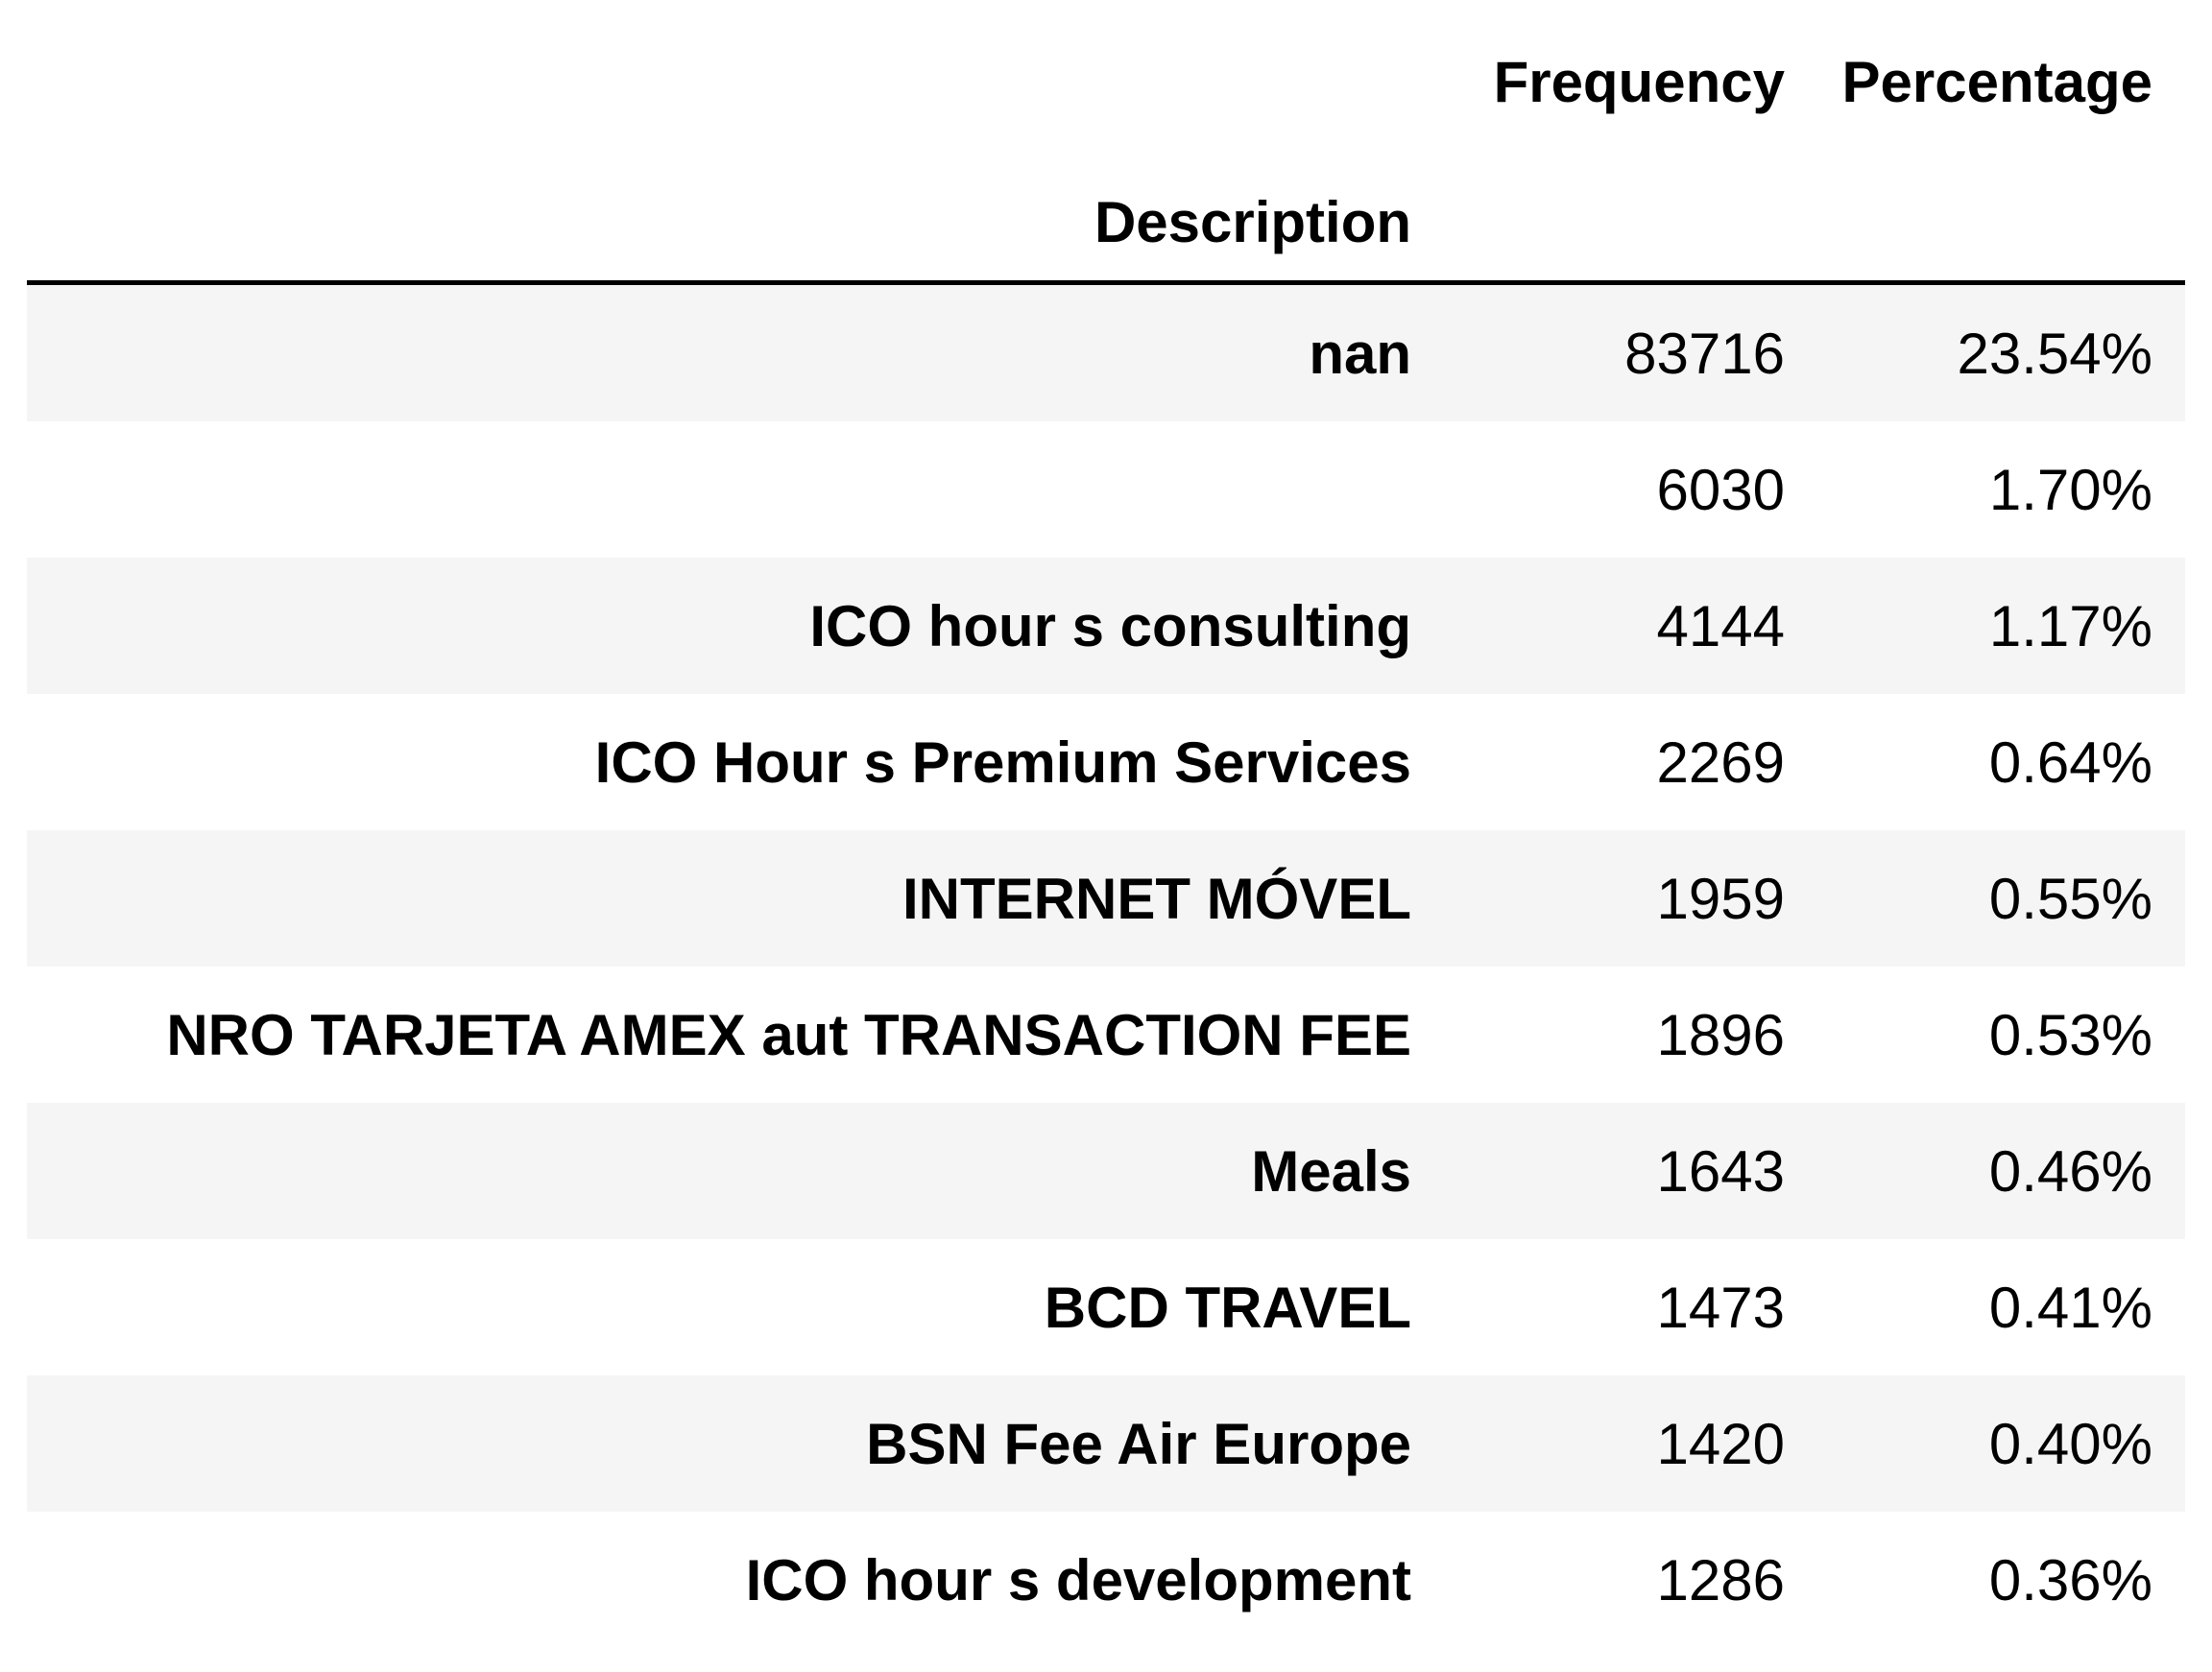 This screenshot has height=1672, width=2212. Describe the element at coordinates (1720, 1035) in the screenshot. I see `row-frequency: 1896` at that location.